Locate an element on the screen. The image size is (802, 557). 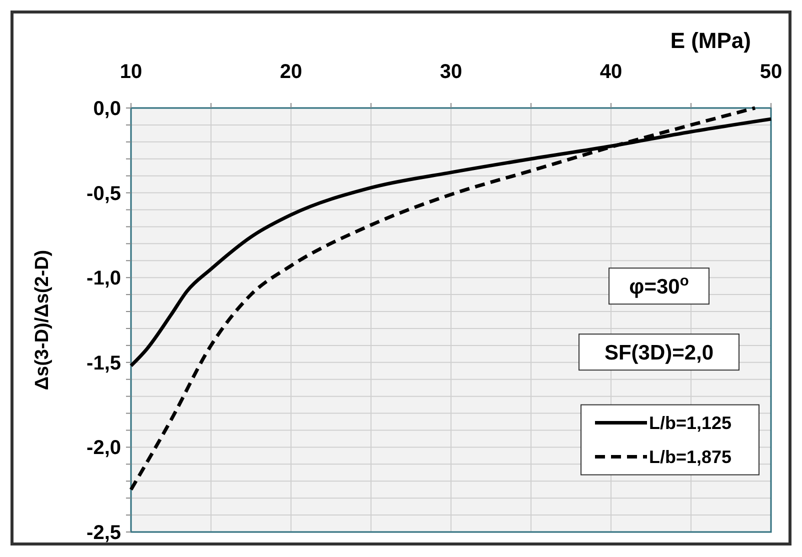
y-tick-label: 0,0 is located at coordinates (107, 109).